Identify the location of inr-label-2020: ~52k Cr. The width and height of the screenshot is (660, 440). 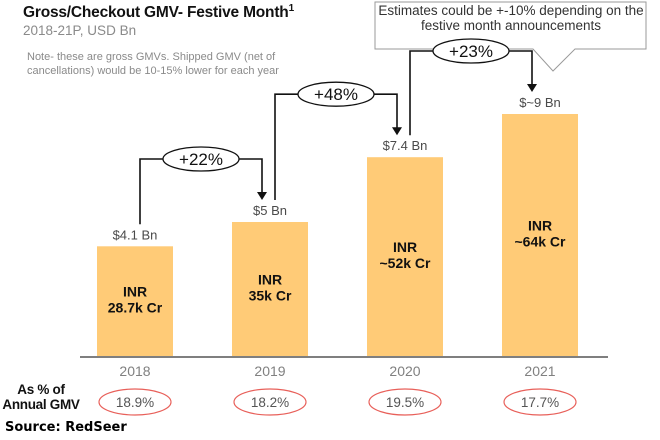
(406, 263).